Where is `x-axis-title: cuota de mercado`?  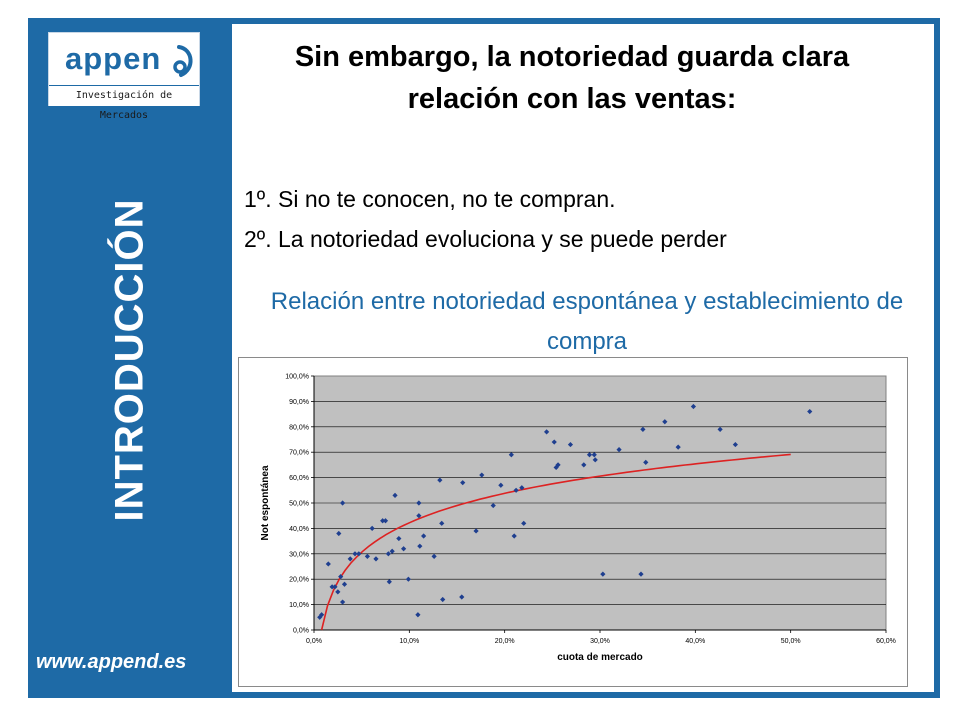
x-axis-title: cuota de mercado is located at coordinates (600, 657).